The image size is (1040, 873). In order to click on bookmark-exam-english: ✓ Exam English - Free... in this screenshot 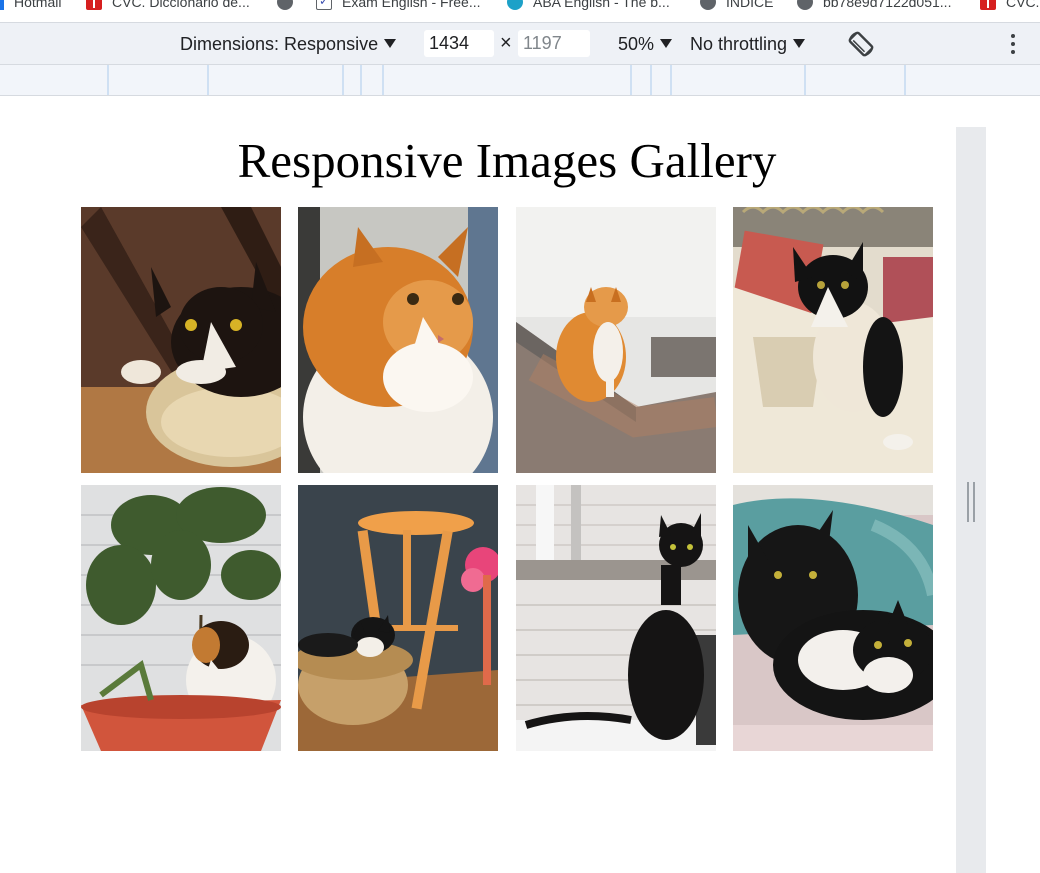, I will do `click(398, 6)`.